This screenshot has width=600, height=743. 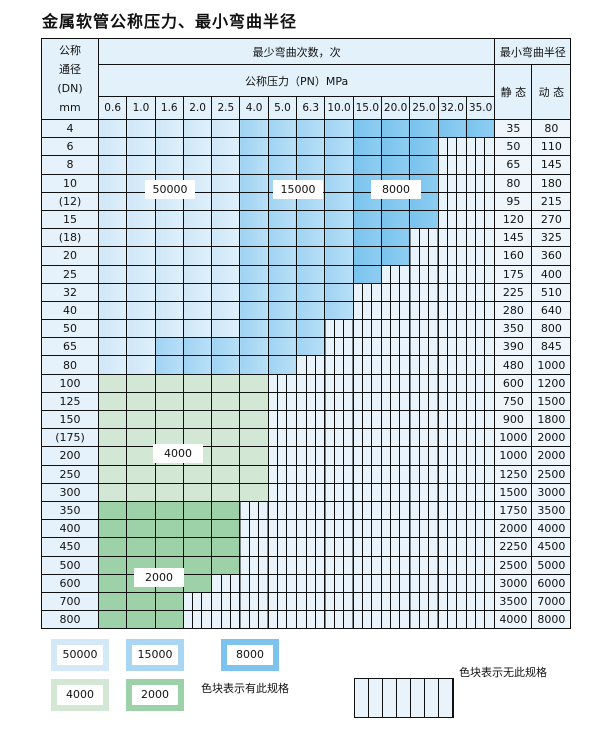 What do you see at coordinates (70, 620) in the screenshot?
I see `dn-cell: 800` at bounding box center [70, 620].